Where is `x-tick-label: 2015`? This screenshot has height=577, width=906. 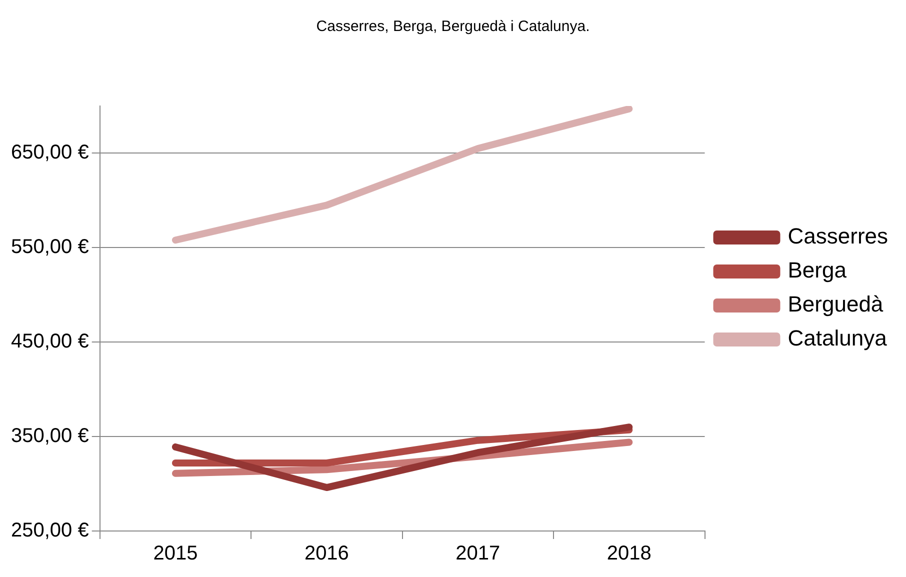 x-tick-label: 2015 is located at coordinates (175, 553).